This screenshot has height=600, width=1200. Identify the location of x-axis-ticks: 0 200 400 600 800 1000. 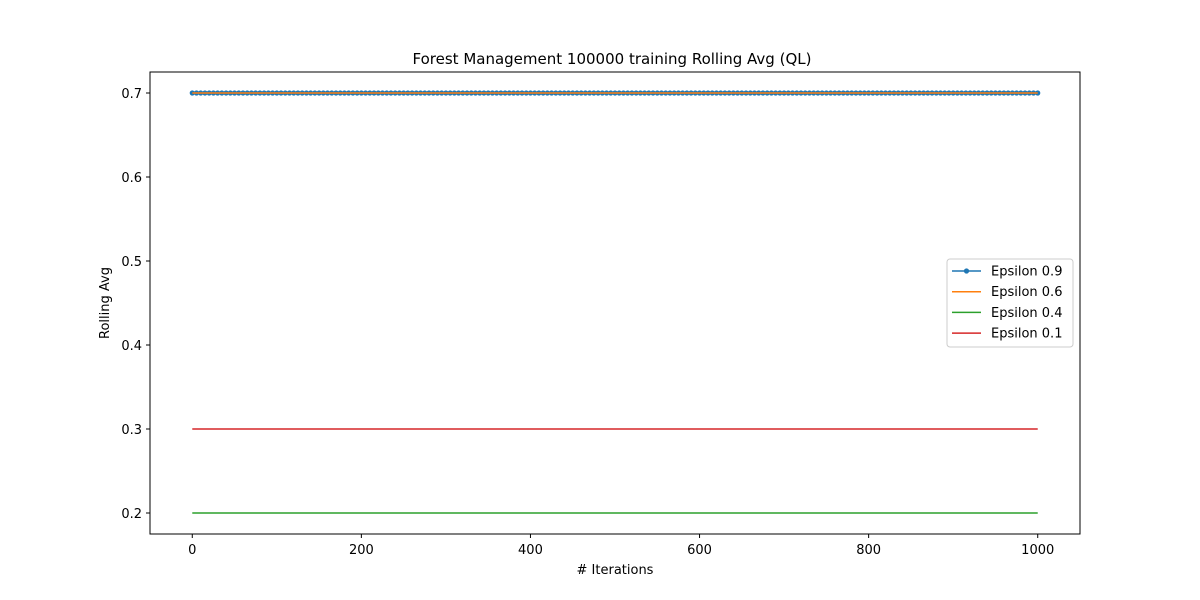
(621, 546).